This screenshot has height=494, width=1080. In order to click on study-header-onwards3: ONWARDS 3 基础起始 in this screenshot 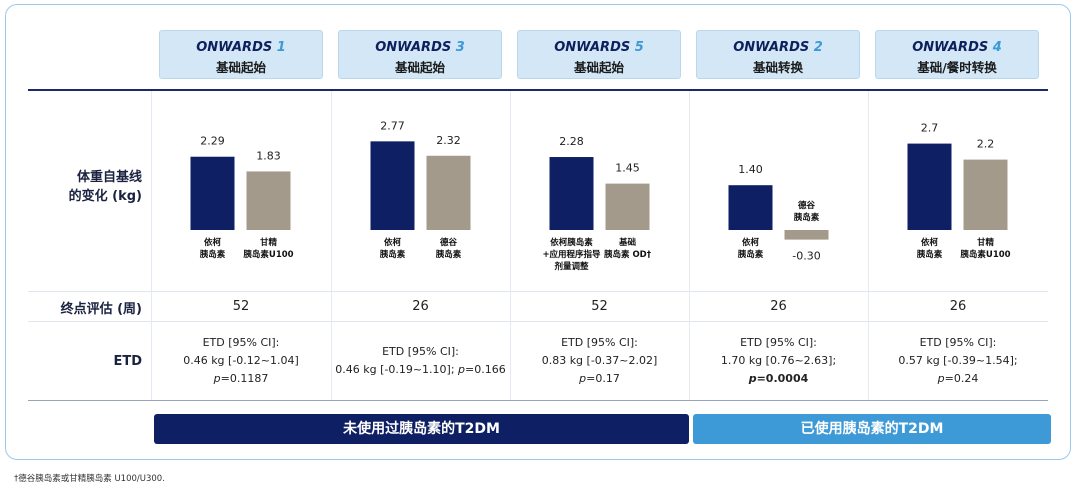, I will do `click(420, 54)`.